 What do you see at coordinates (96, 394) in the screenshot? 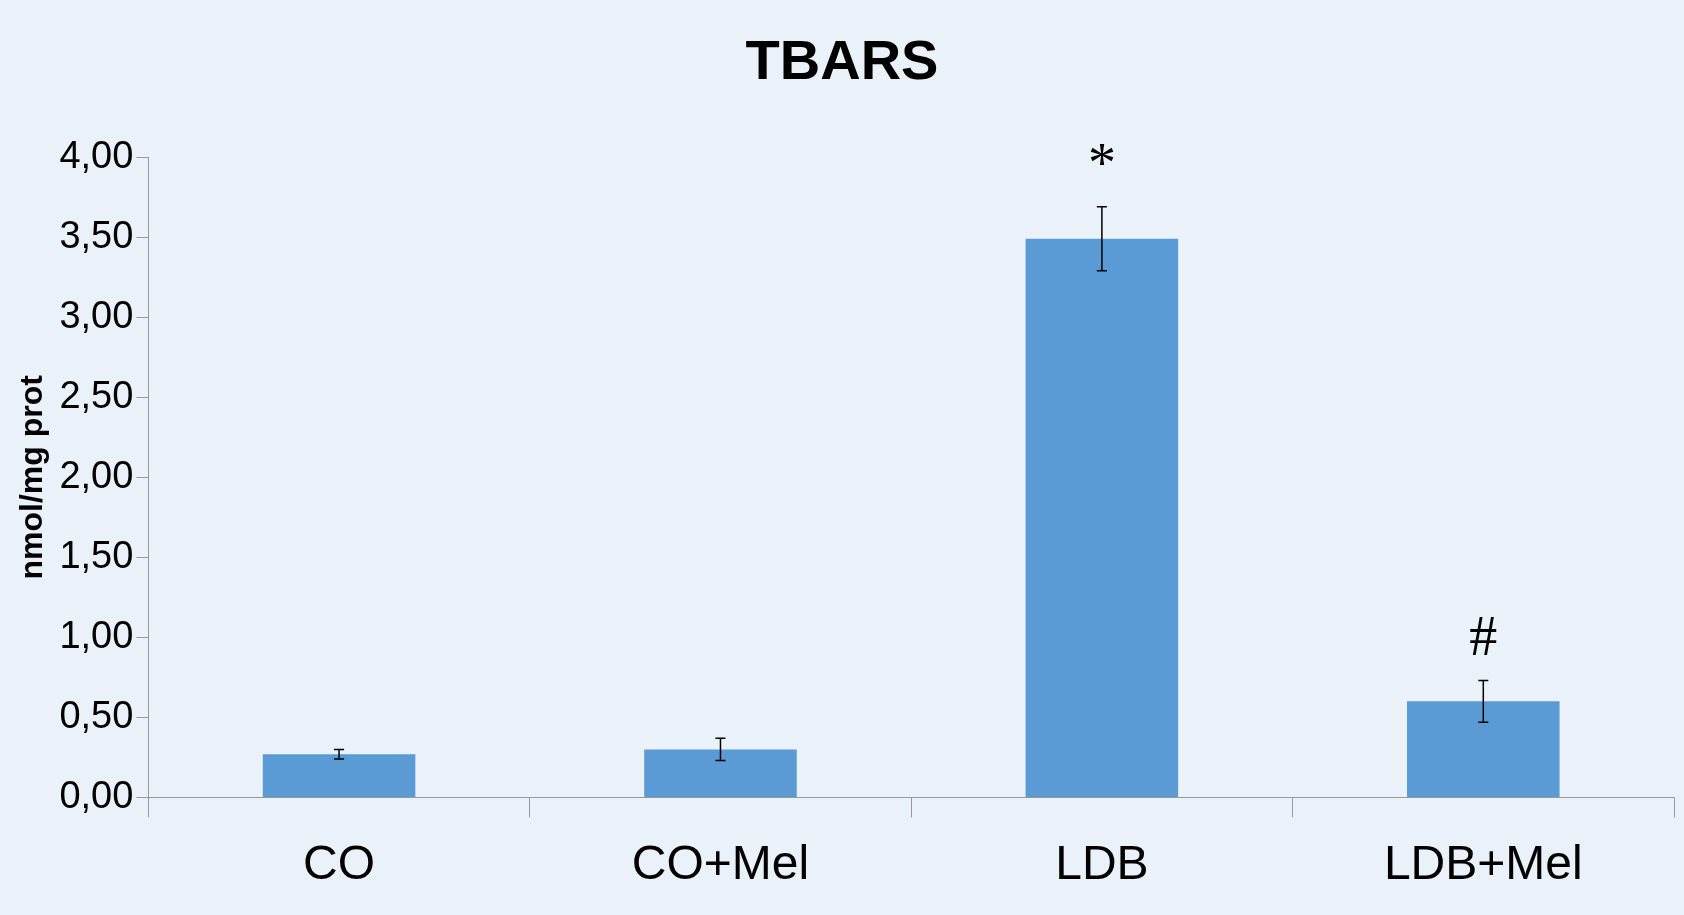
I see `y-tick-label: 2,50` at bounding box center [96, 394].